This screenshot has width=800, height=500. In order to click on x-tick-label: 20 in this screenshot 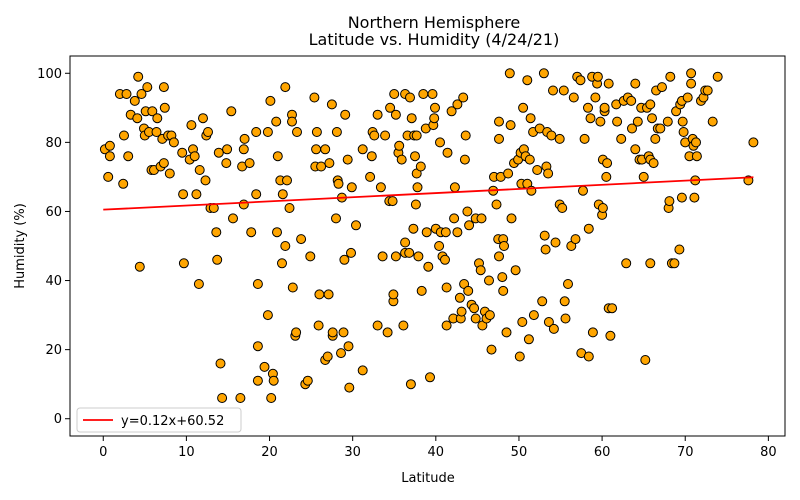, I will do `click(269, 452)`.